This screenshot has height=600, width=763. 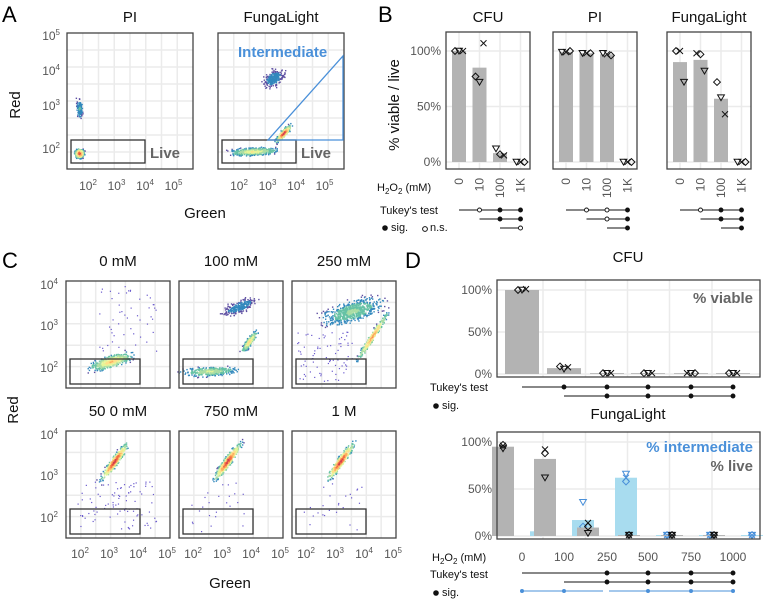 What do you see at coordinates (117, 185) in the screenshot?
I see `x-tick-label: 10³` at bounding box center [117, 185].